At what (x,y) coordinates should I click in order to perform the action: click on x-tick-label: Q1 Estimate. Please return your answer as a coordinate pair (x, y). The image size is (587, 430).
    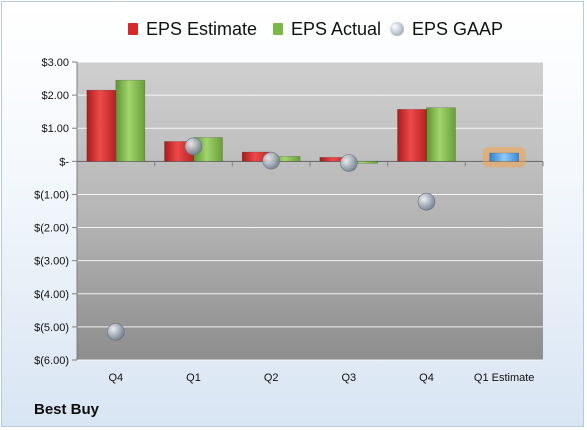
    Looking at the image, I should click on (504, 378).